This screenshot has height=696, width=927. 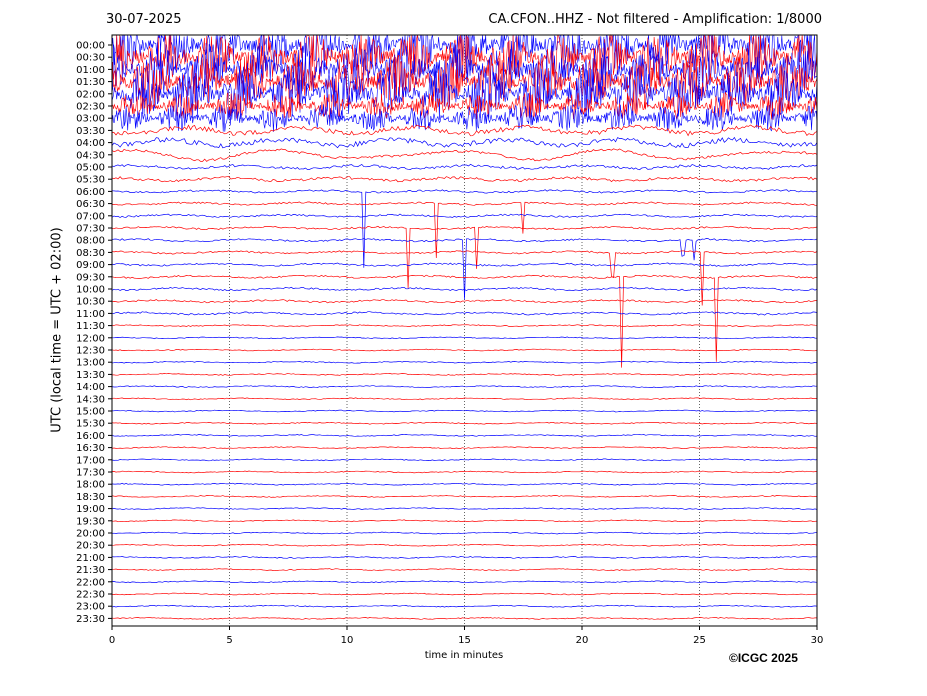 I want to click on y-tick-label: 17:00, so click(x=90, y=460).